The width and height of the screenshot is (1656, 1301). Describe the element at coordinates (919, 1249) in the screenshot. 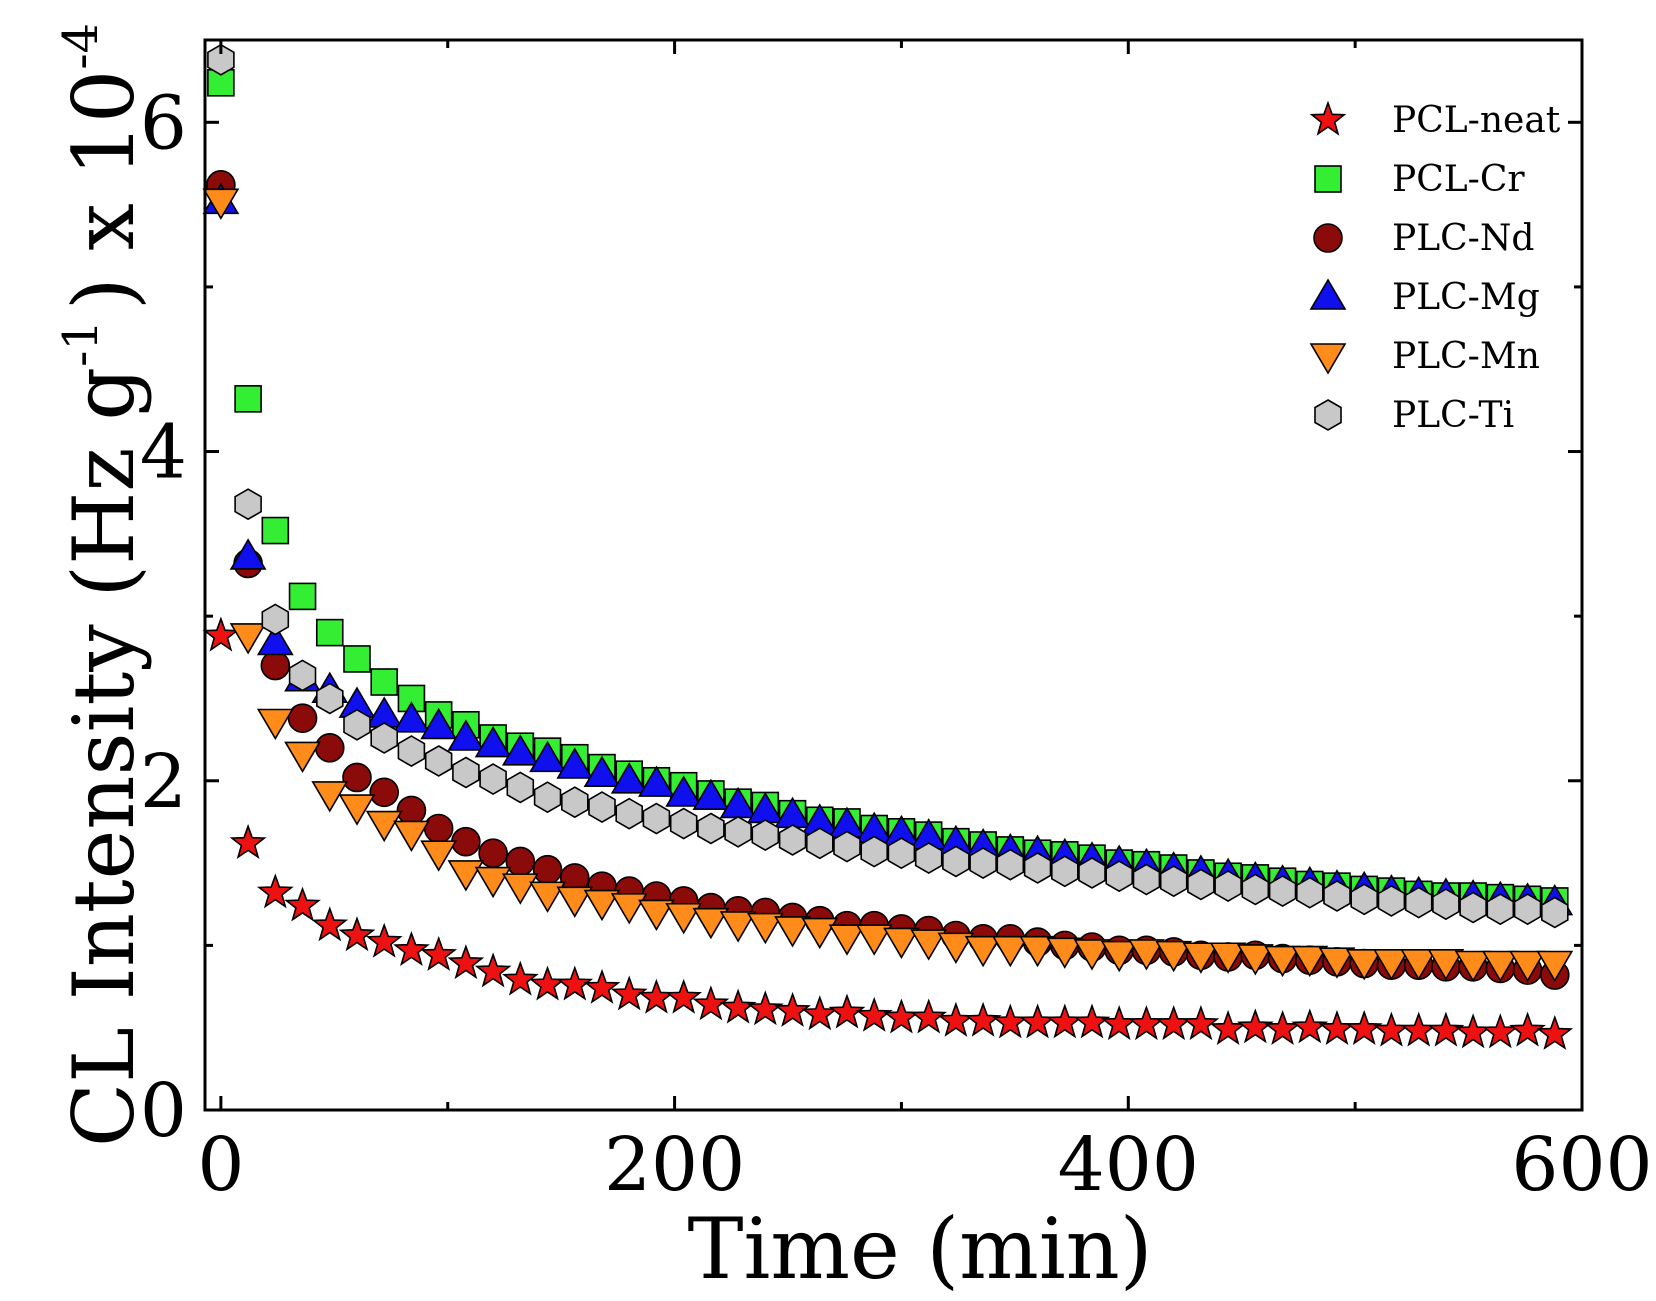

I see `x-axis-title: Time (min)` at that location.